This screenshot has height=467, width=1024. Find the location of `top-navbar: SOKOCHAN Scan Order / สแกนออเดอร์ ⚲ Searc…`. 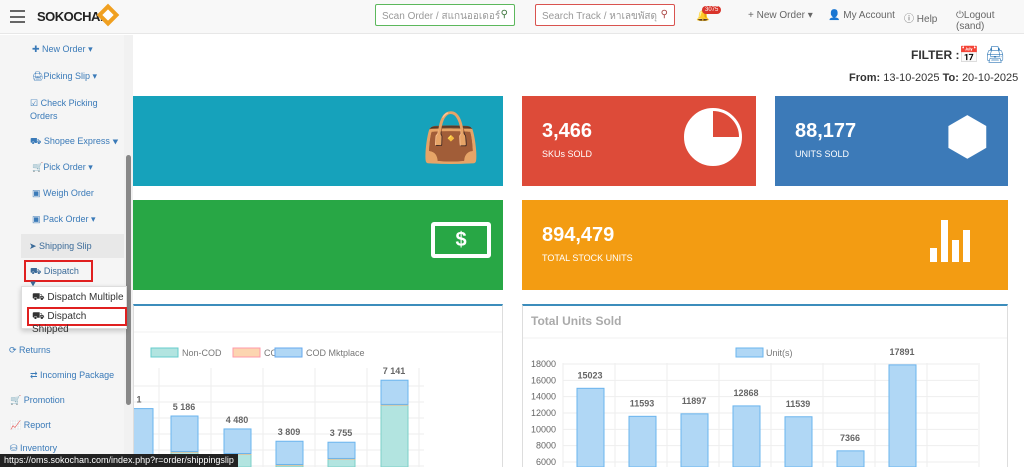

top-navbar: SOKOCHAN Scan Order / สแกนออเดอร์ ⚲ Searc… is located at coordinates (512, 17).